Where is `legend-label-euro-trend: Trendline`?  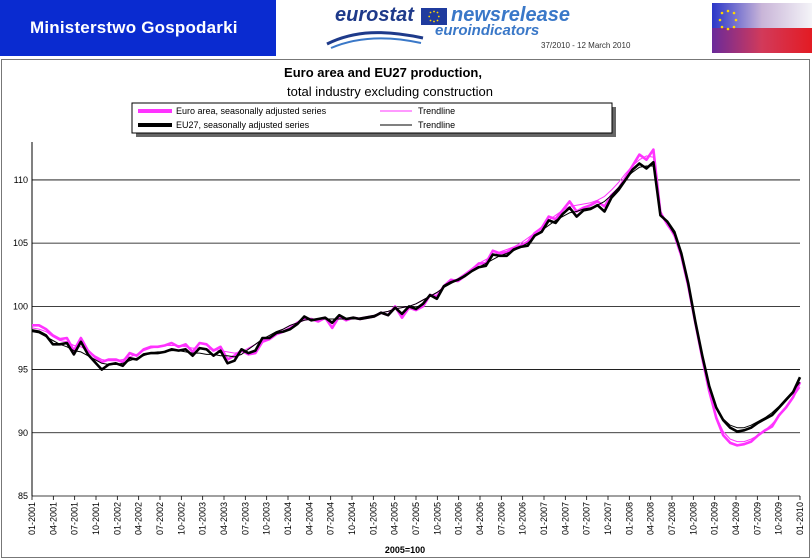
legend-label-euro-trend: Trendline is located at coordinates (436, 111).